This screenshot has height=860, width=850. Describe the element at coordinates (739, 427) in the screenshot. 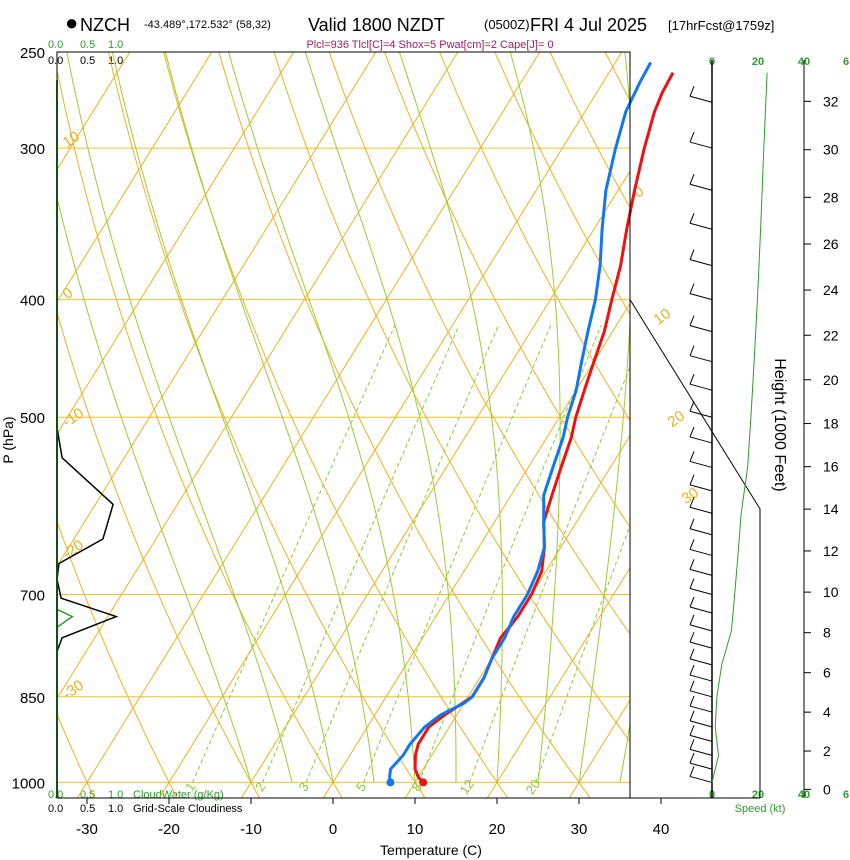

I see `wind-speed-profile` at that location.